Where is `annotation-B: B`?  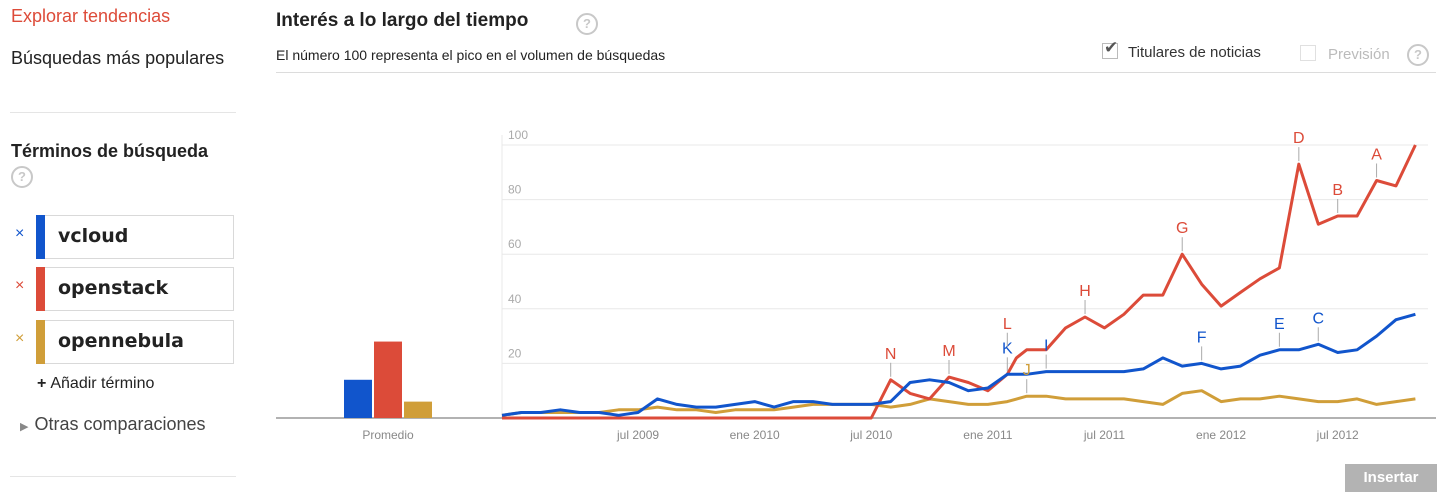 annotation-B: B is located at coordinates (1337, 190).